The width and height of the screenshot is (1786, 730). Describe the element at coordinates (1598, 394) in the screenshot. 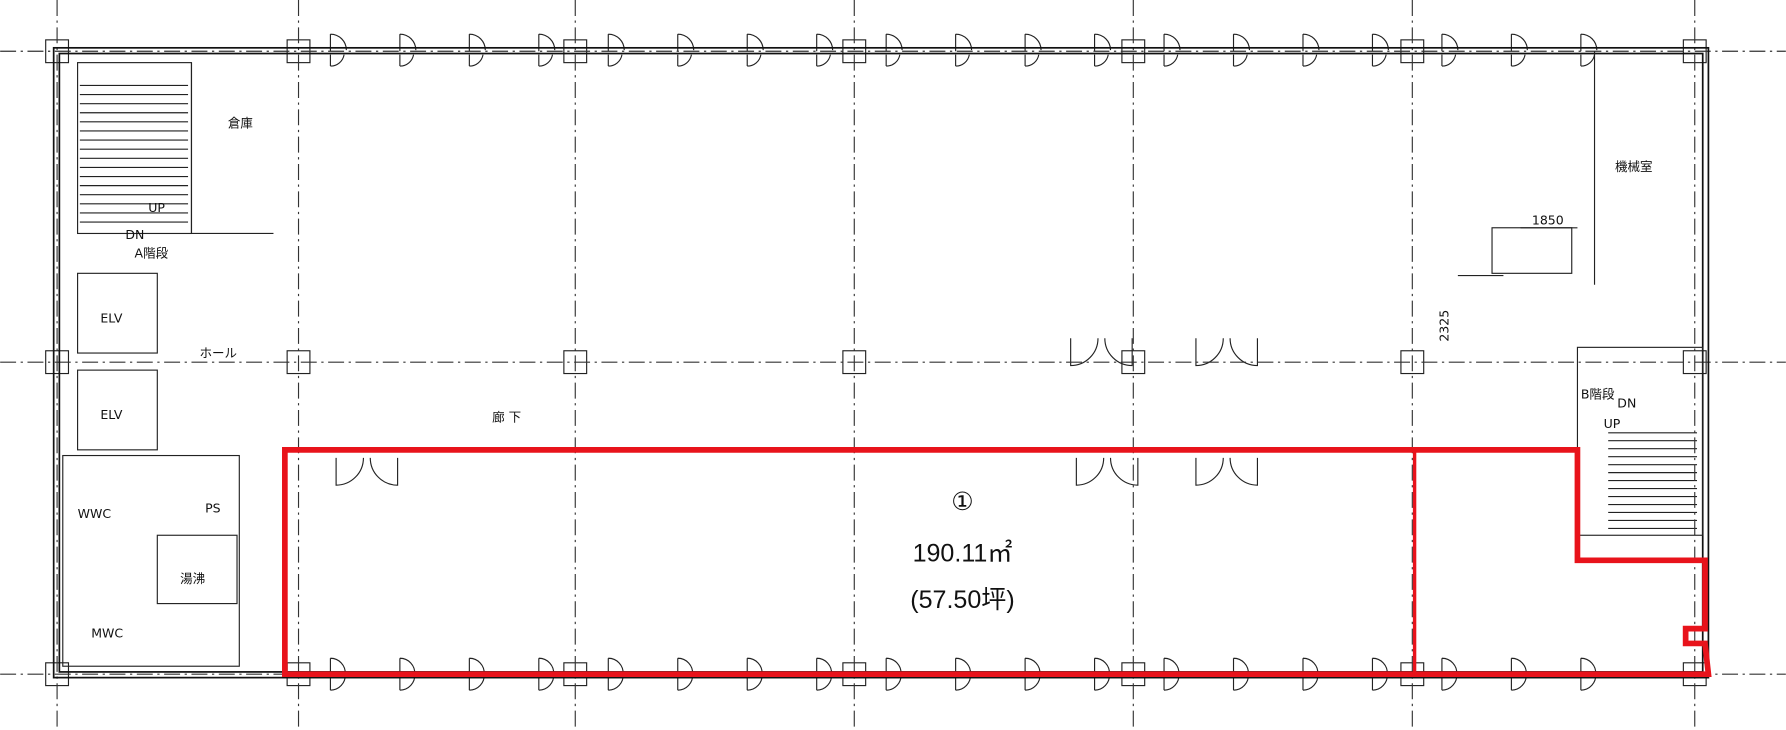

I see `room-label: B階段` at that location.